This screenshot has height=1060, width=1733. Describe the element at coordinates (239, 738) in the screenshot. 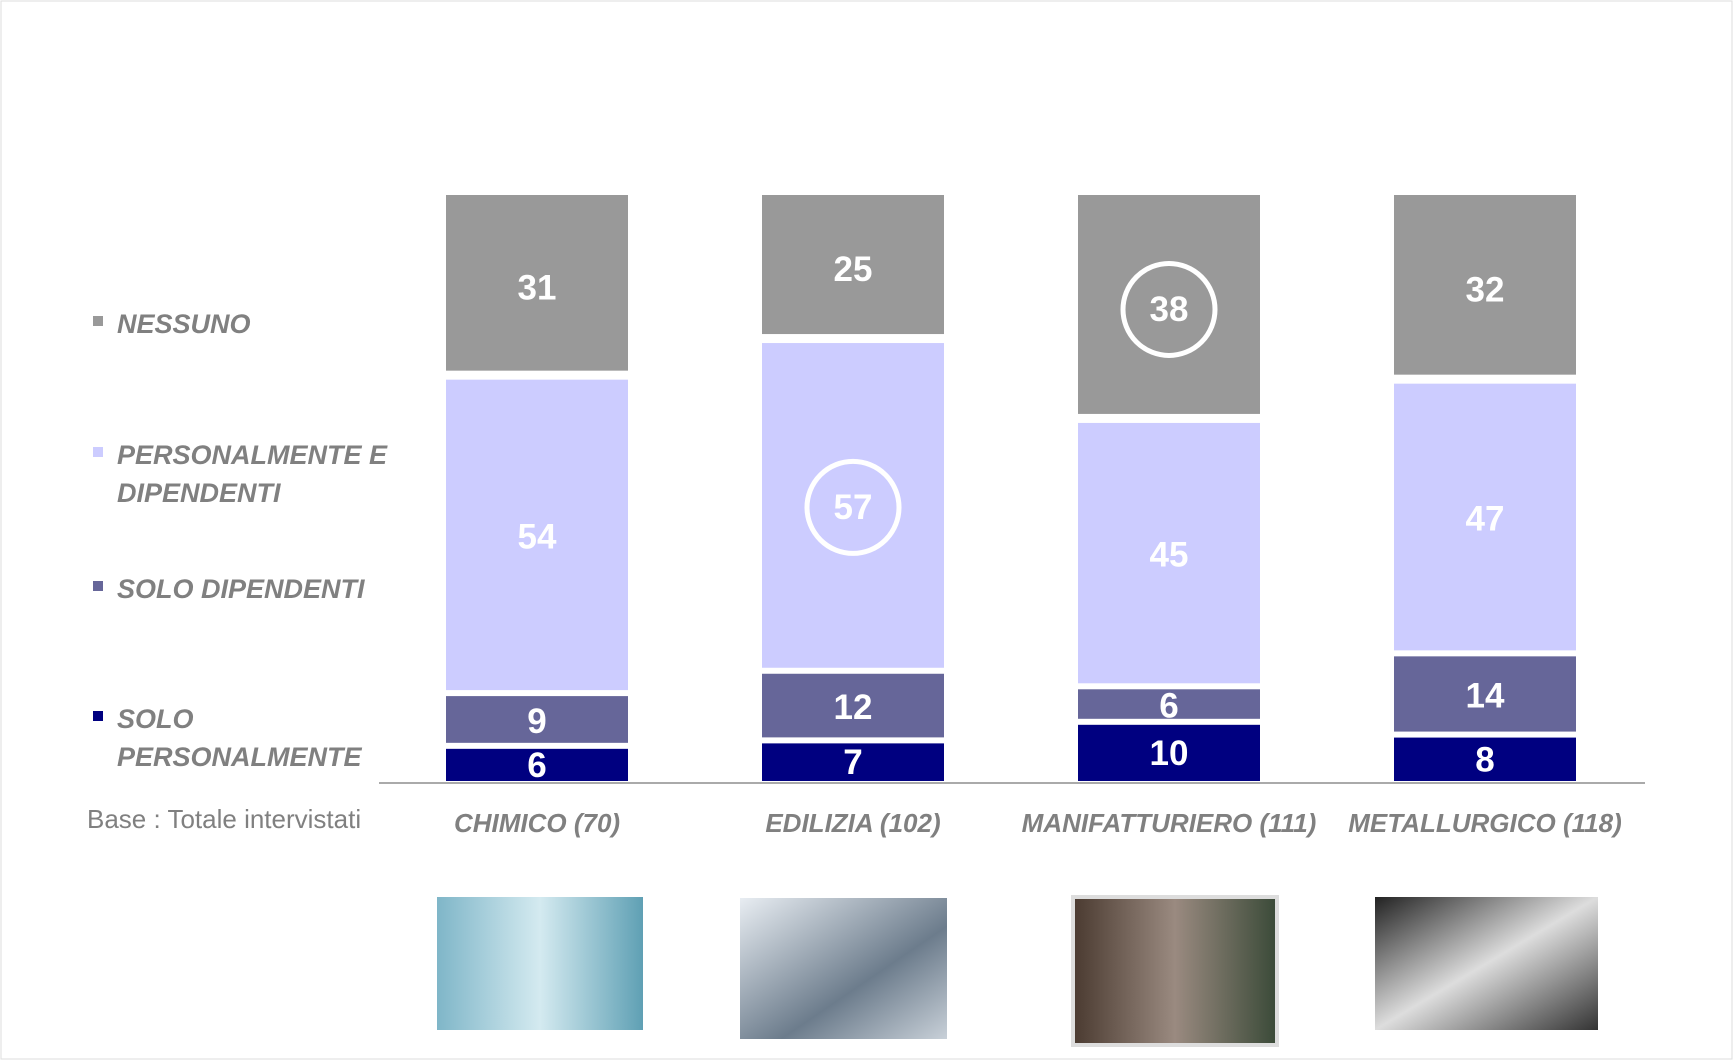

I see `legend-label: SOLO PERSONALMENTE` at that location.